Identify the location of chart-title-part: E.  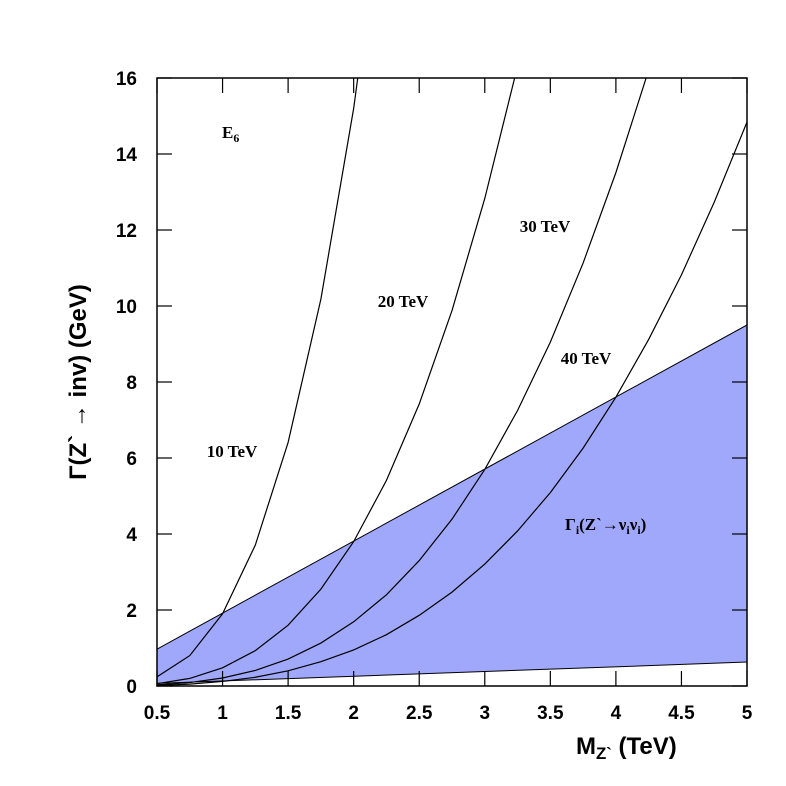
(227, 132).